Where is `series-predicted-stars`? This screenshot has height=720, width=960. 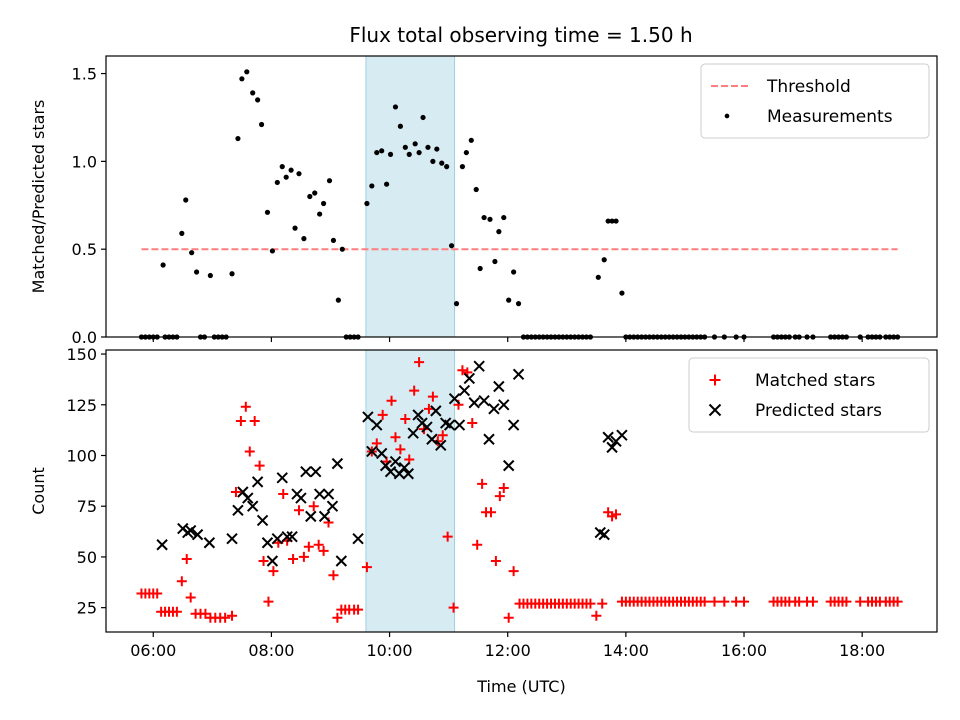 series-predicted-stars is located at coordinates (392, 463).